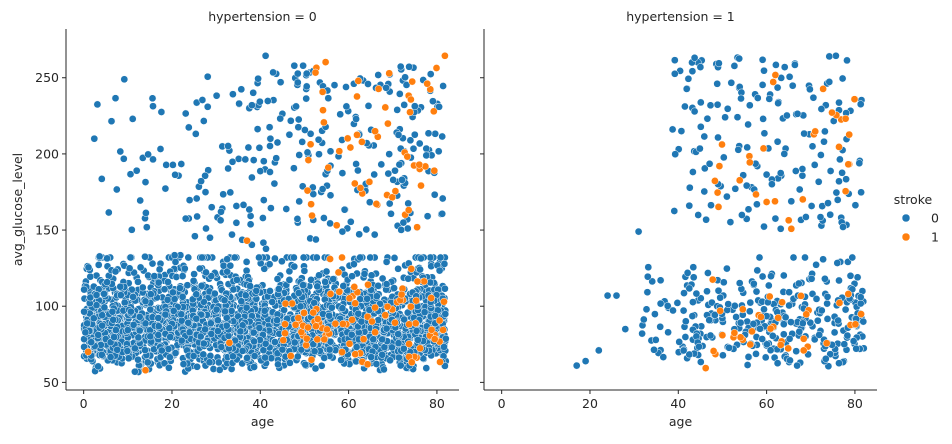  I want to click on x-axis-label: age, so click(263, 421).